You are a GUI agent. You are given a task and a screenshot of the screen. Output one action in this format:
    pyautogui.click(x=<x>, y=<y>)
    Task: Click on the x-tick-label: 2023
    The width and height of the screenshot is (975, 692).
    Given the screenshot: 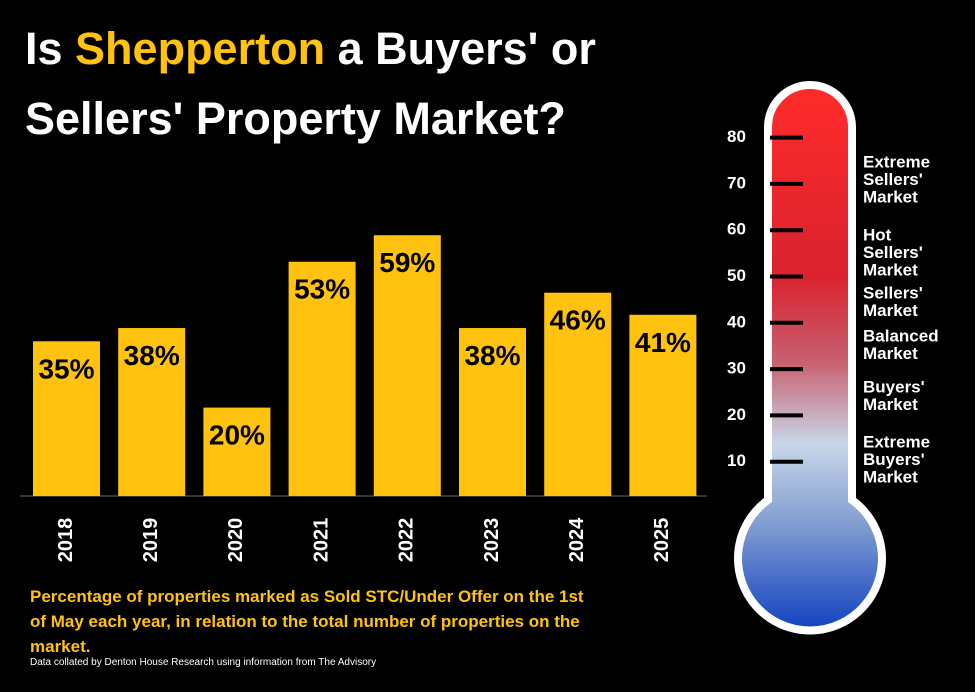 What is the action you would take?
    pyautogui.click(x=492, y=540)
    